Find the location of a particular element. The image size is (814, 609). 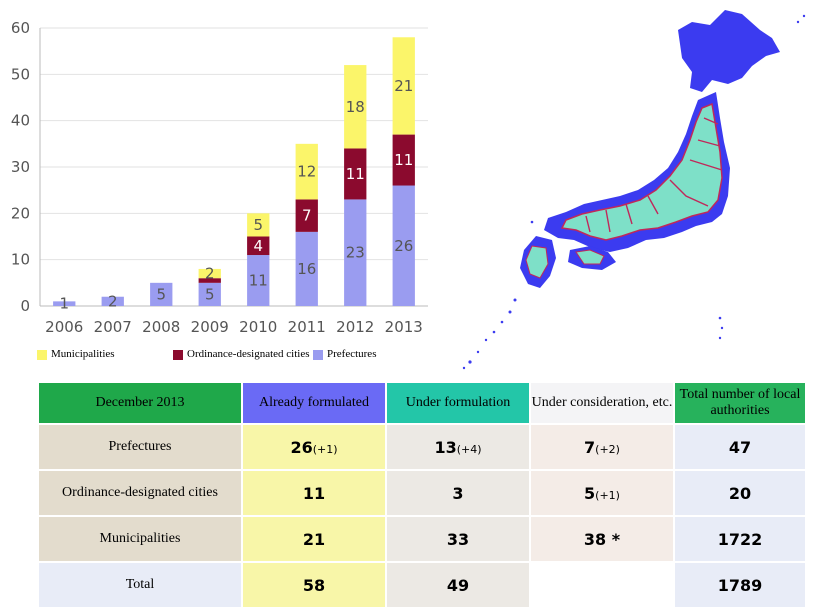

cell-value: 38 * is located at coordinates (602, 539).